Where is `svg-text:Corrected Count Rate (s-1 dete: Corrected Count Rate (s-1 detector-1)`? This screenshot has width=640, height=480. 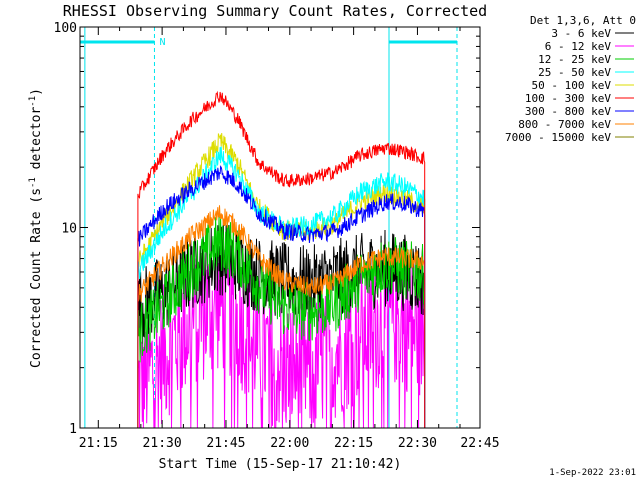 svg-text:Corrected Count Rate (s-1 dete: Corrected Count Rate (s-1 detector-1) is located at coordinates (36, 228).